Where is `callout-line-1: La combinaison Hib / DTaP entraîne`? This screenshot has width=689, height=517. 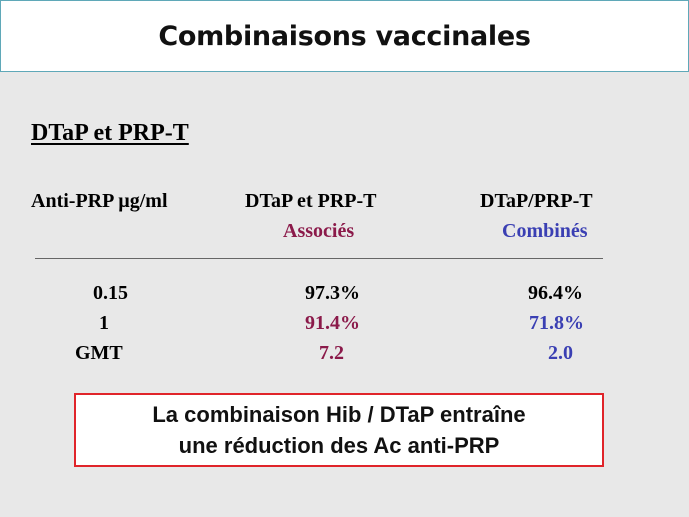 callout-line-1: La combinaison Hib / DTaP entraîne is located at coordinates (339, 414).